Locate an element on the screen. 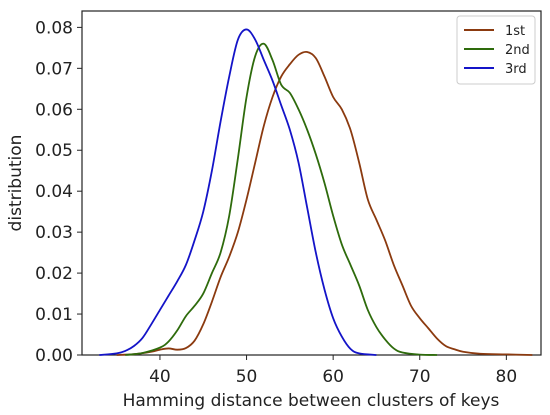 This screenshot has height=415, width=550. x-tick-label: 50 is located at coordinates (247, 377).